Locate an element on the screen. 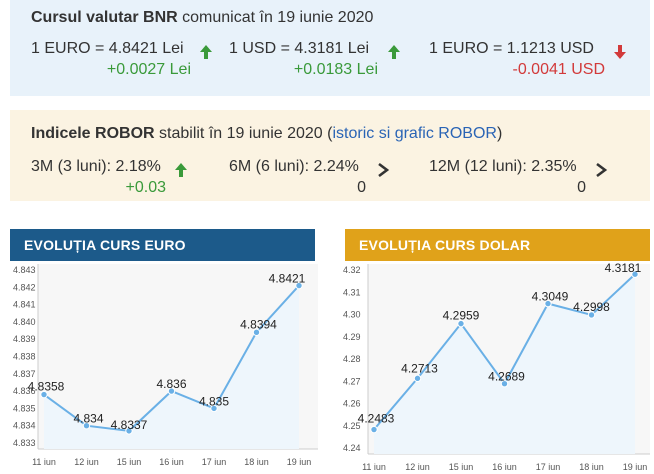  rate-euro-usd: 1 EURO = 1.1213 USD is located at coordinates (511, 48).